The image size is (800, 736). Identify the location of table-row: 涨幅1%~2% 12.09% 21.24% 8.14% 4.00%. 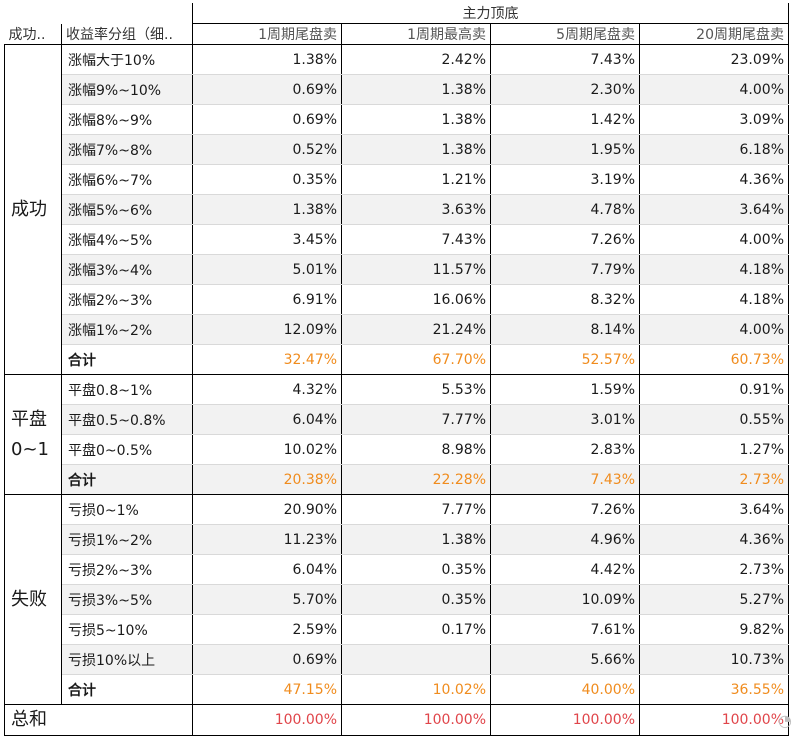
(396, 329).